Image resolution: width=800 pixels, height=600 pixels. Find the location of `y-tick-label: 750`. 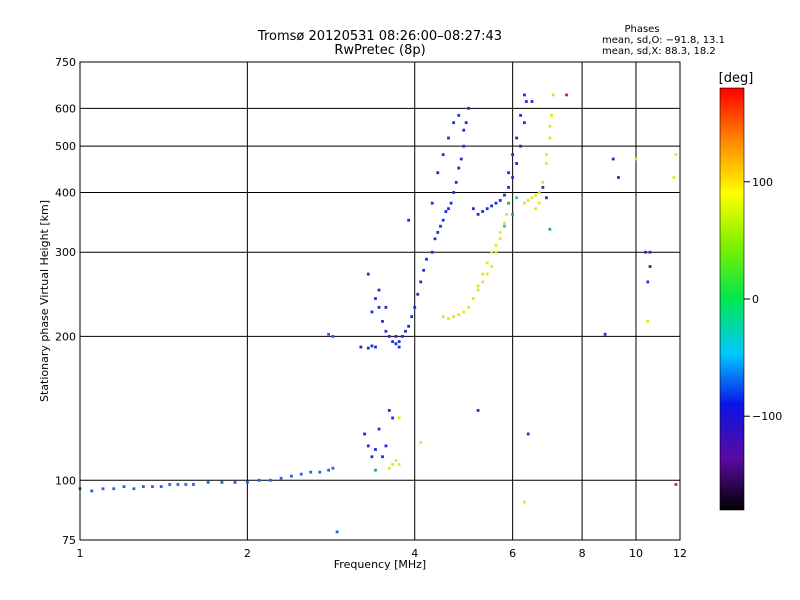

y-tick-label: 750 is located at coordinates (65, 62).